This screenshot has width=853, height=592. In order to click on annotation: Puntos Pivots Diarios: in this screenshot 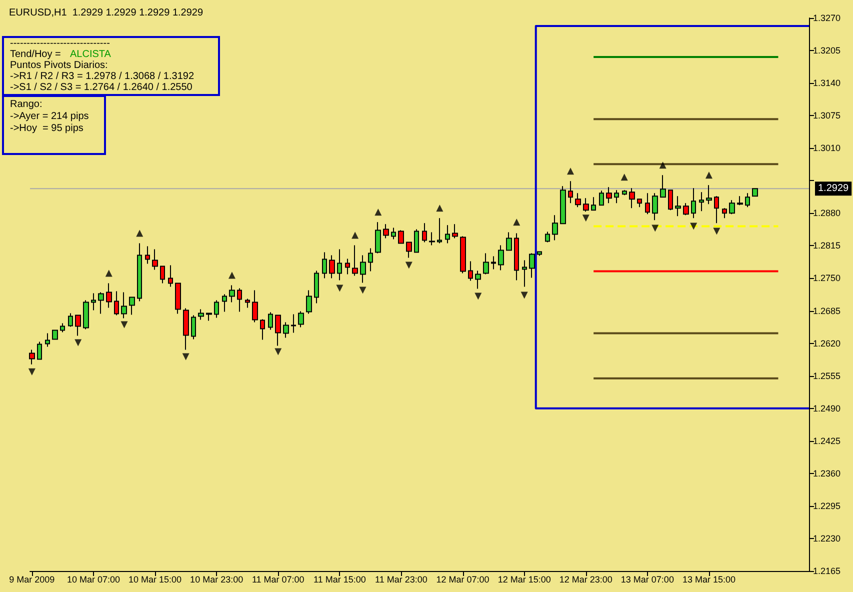, I will do `click(59, 65)`.